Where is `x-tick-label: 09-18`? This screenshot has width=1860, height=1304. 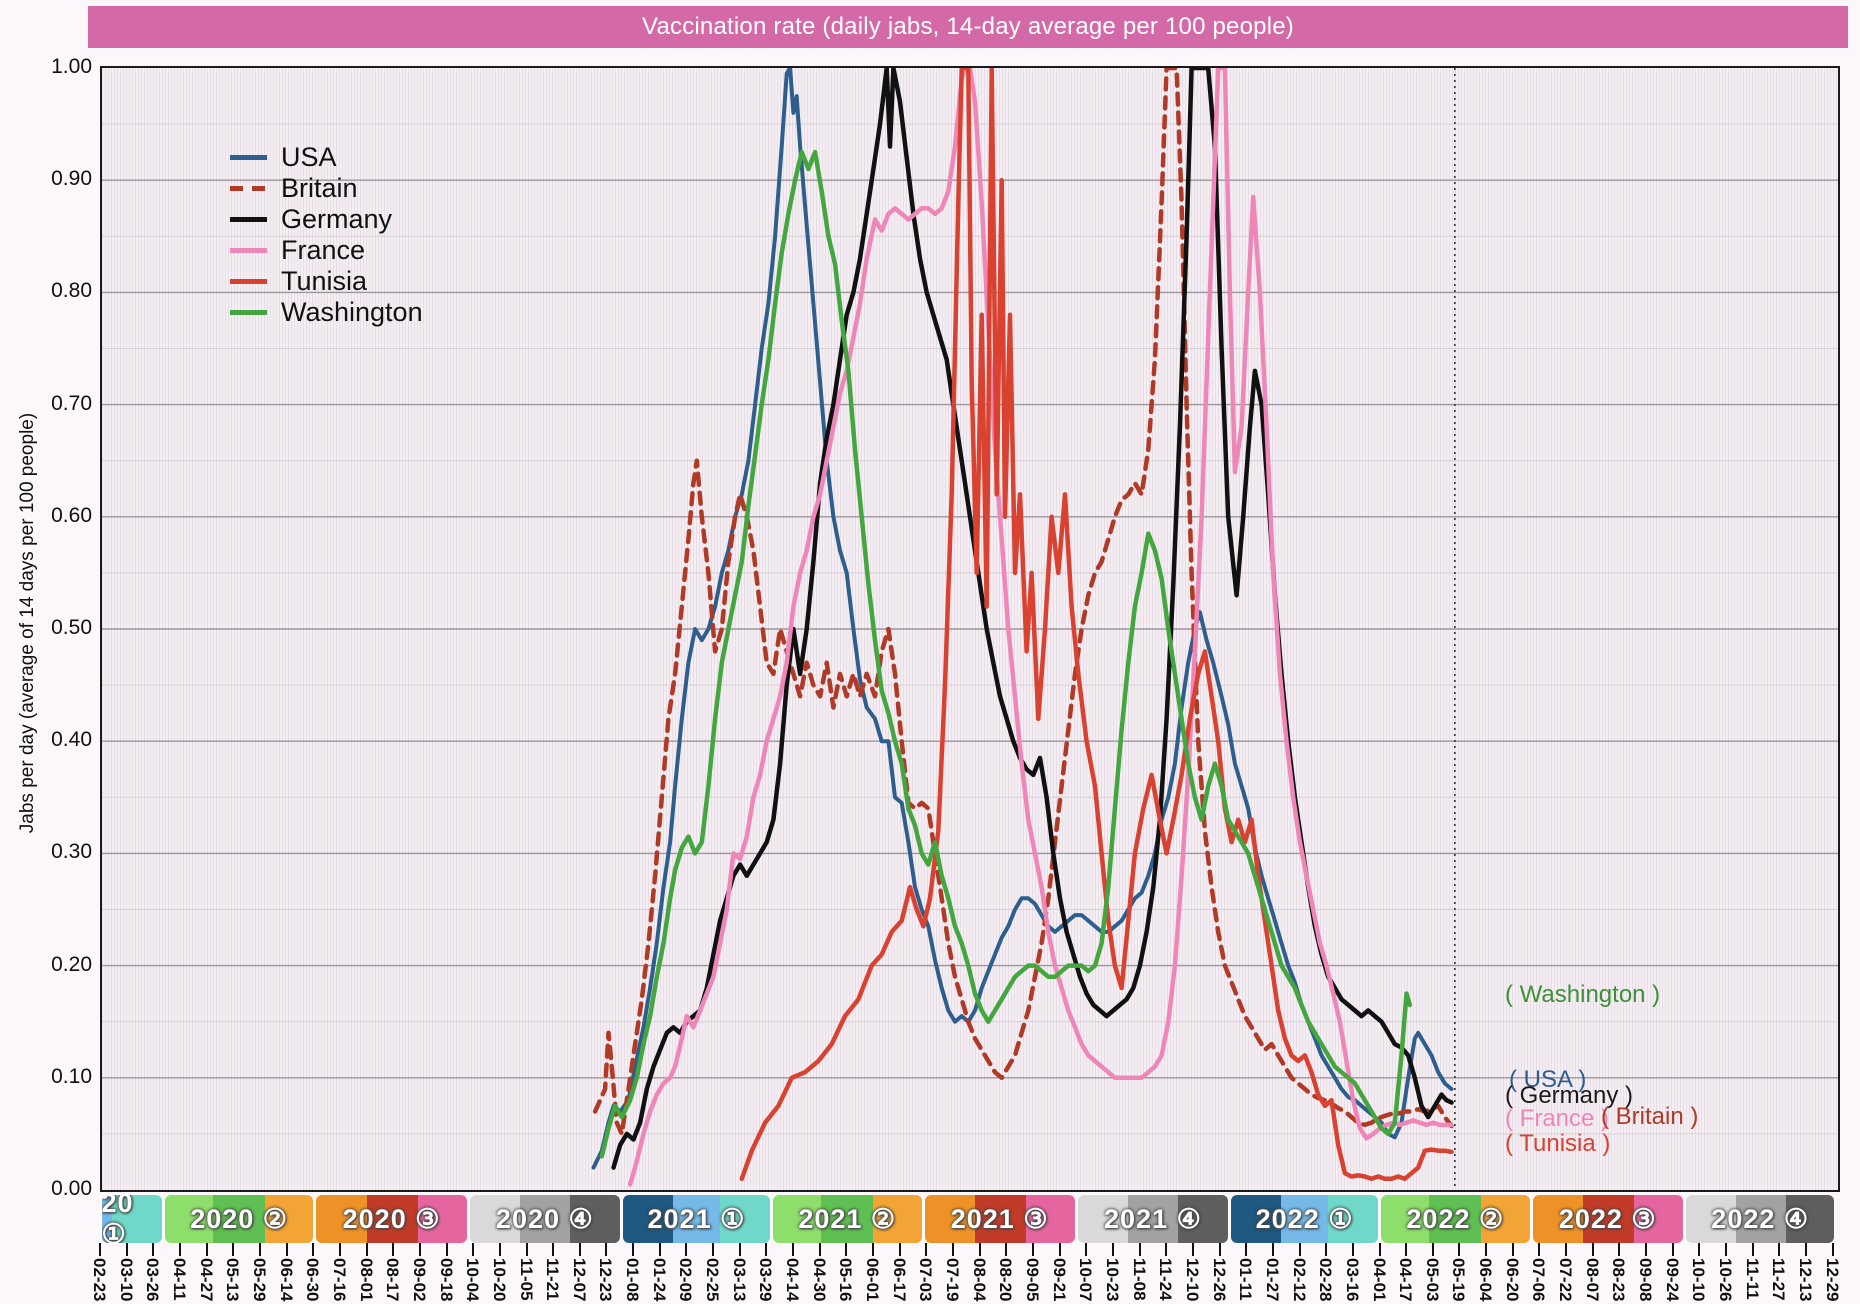 x-tick-label: 09-18 is located at coordinates (446, 1280).